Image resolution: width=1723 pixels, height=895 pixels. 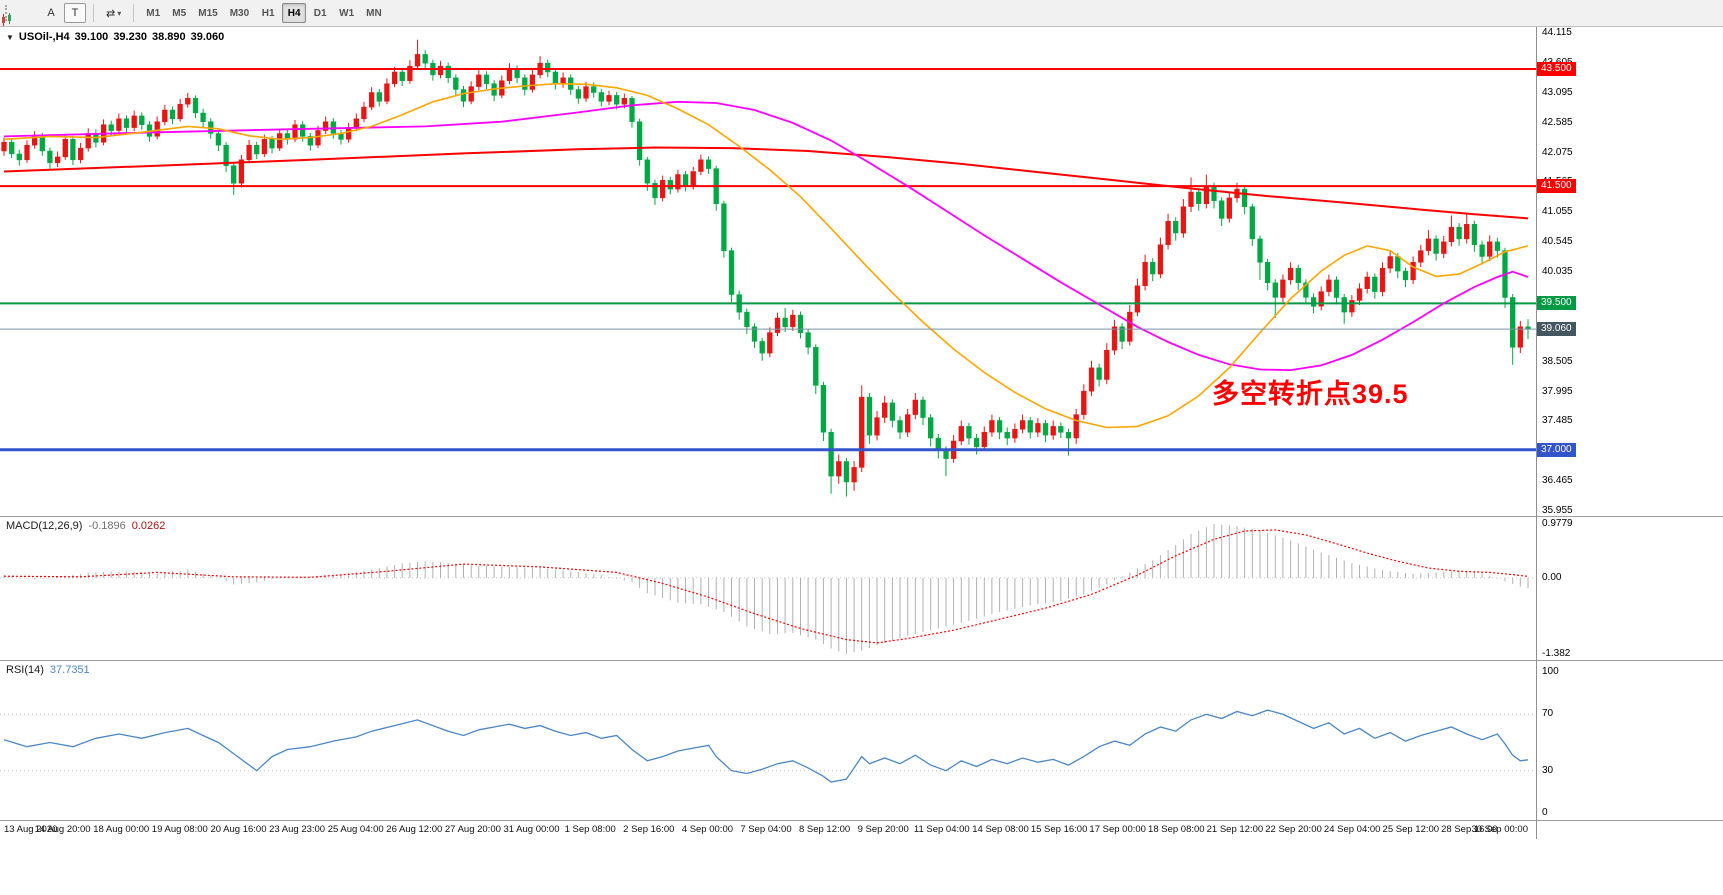 What do you see at coordinates (7, 13) in the screenshot?
I see `toolbar-grip` at bounding box center [7, 13].